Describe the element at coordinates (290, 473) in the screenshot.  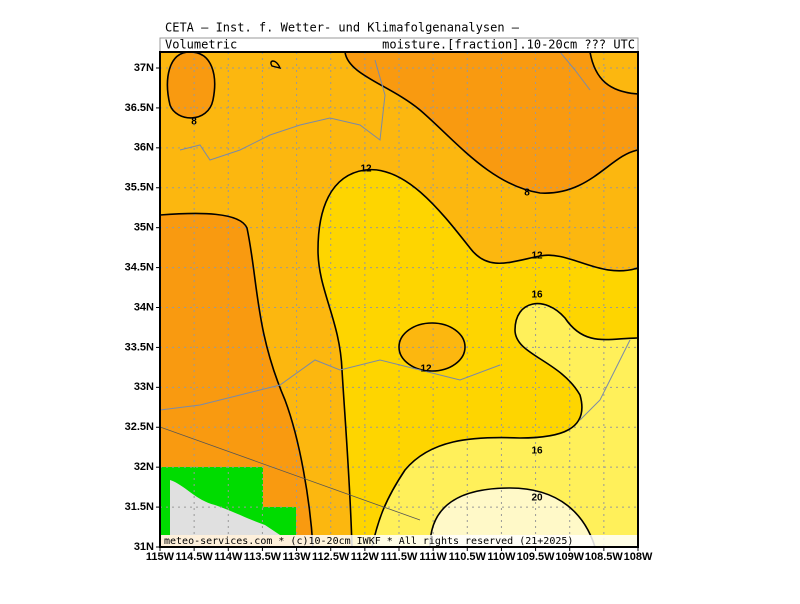
I see `boundary-line` at that location.